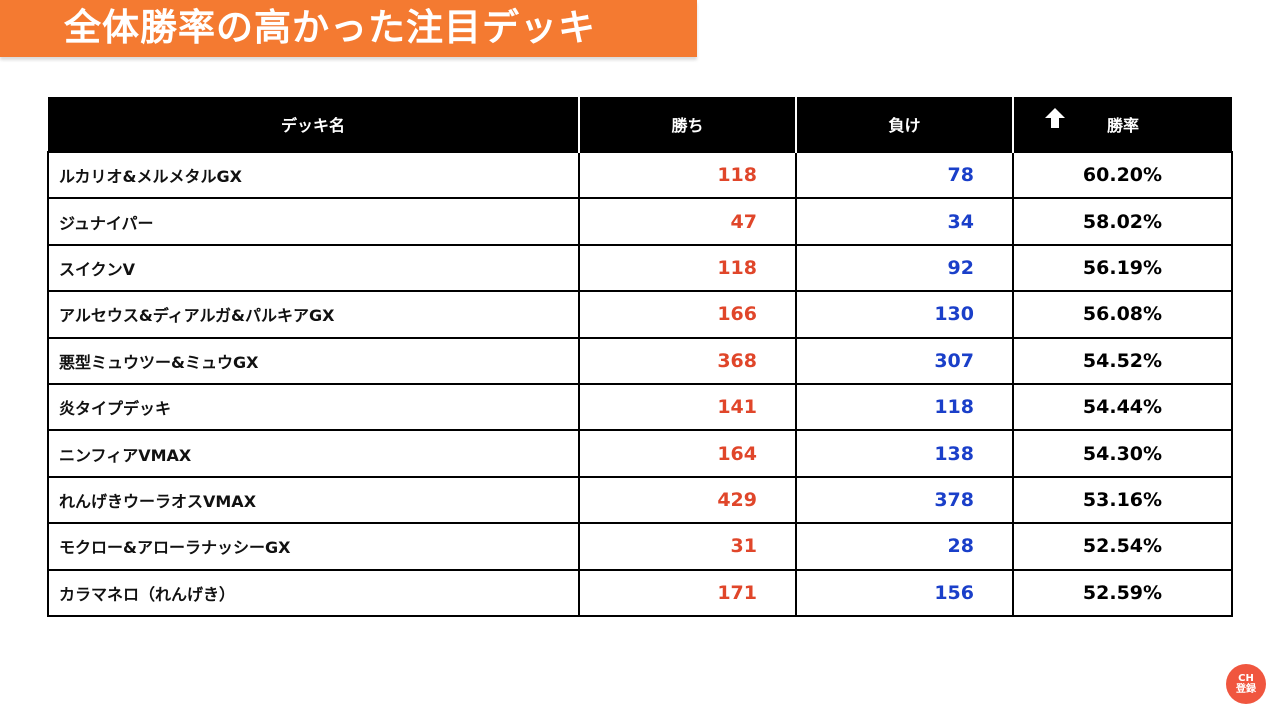  Describe the element at coordinates (313, 407) in the screenshot. I see `deck-name-cell: 炎タイプデッキ` at that location.